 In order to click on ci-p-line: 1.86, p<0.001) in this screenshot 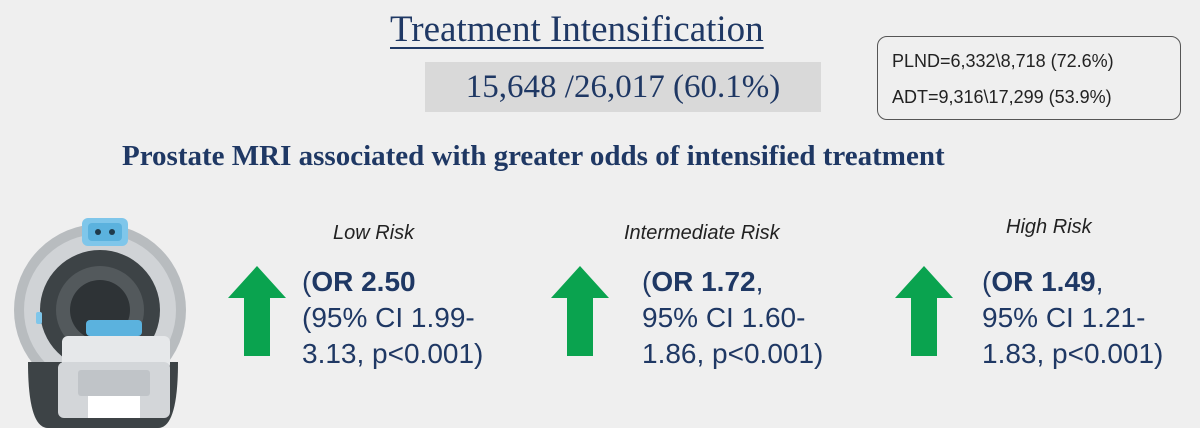, I will do `click(733, 353)`.